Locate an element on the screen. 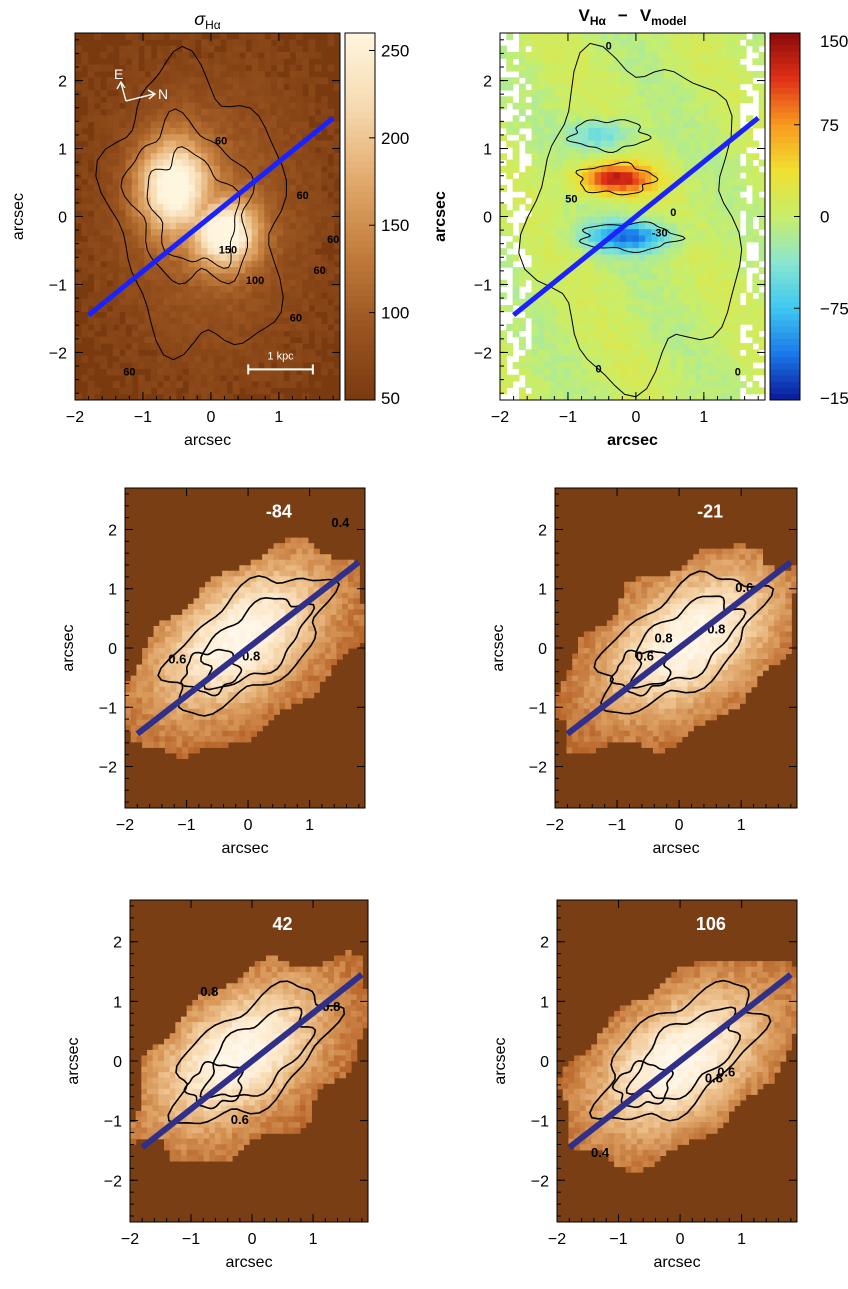  colorbar: 50 100 150 200 250 is located at coordinates (376, 220).